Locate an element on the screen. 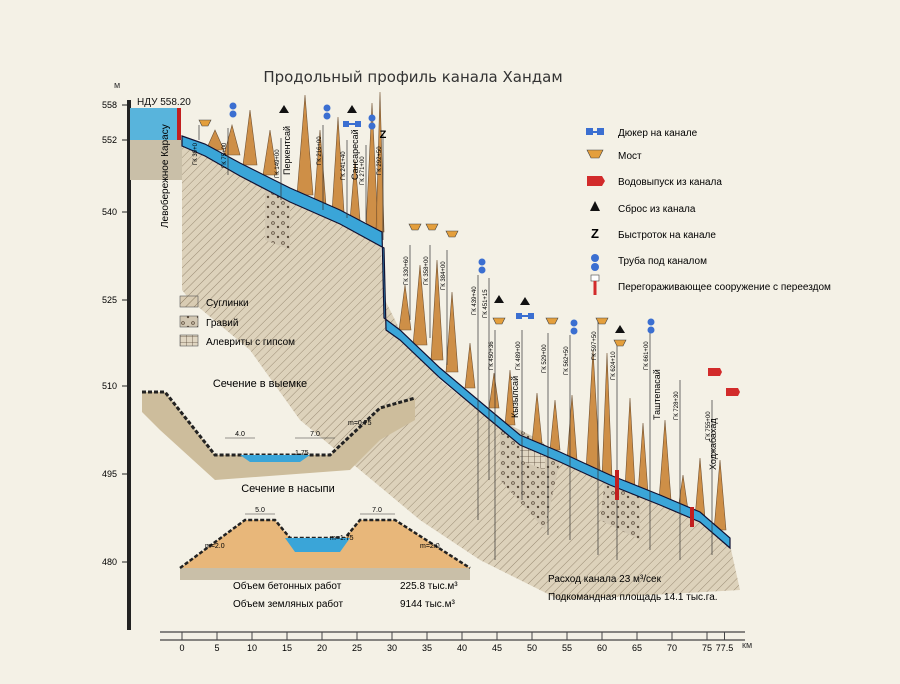 This screenshot has width=900, height=684. legend-item: Мост is located at coordinates (630, 156).